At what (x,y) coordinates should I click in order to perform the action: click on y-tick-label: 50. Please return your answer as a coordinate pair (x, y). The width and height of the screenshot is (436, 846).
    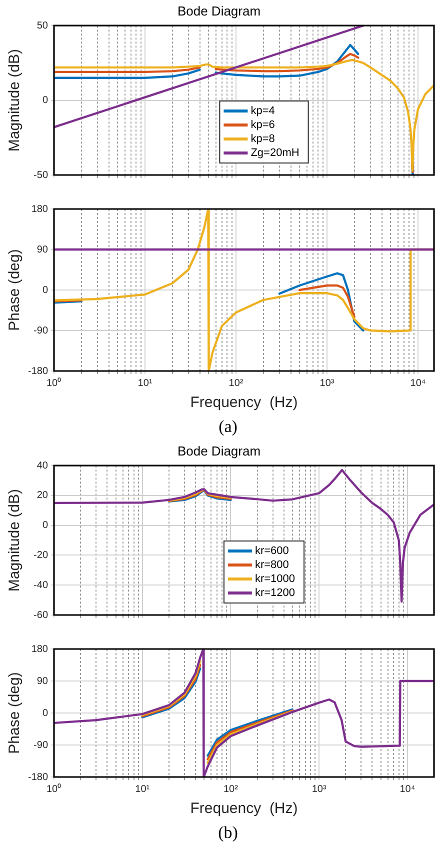
    Looking at the image, I should click on (42, 26).